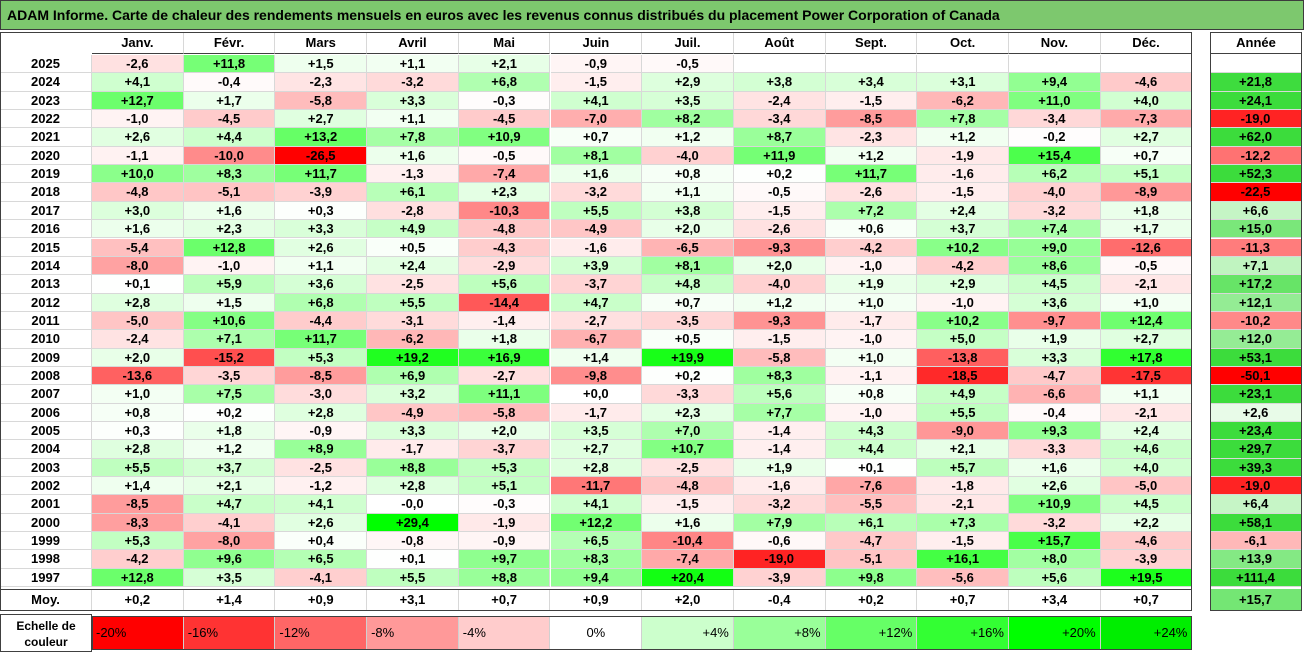  Describe the element at coordinates (779, 600) in the screenshot. I see `average-cell: -0,4` at that location.